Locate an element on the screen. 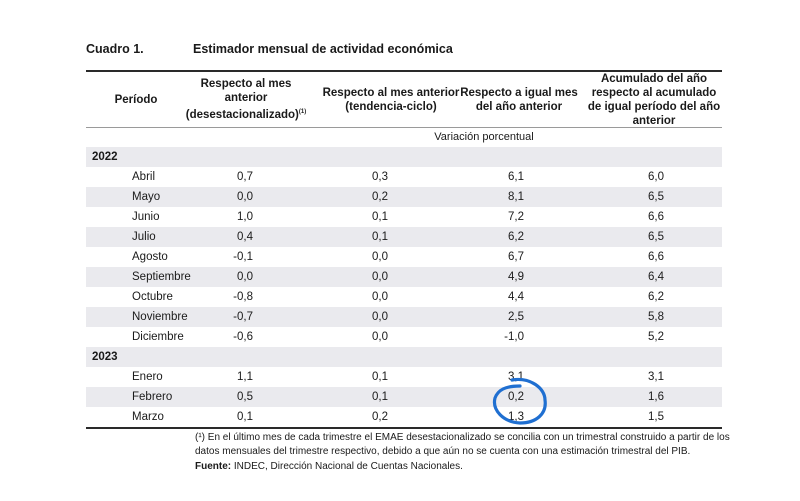  table-cell: 2,5 is located at coordinates (516, 317).